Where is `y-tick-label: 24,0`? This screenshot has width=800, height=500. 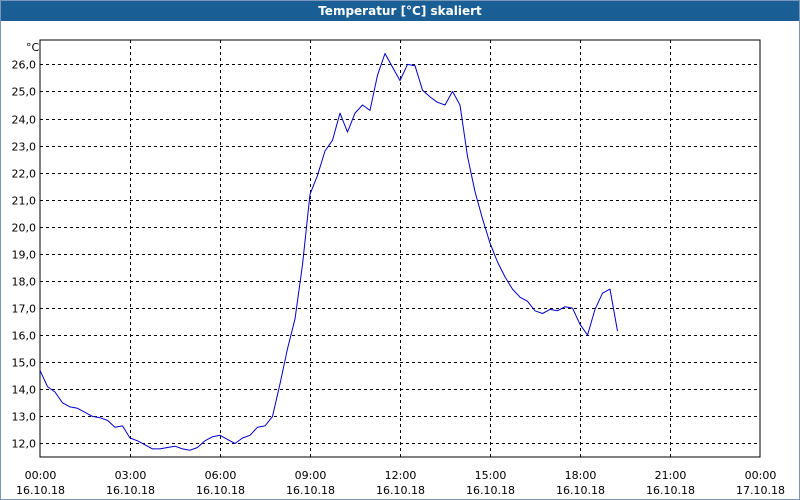
y-tick-label: 24,0 is located at coordinates (24, 120).